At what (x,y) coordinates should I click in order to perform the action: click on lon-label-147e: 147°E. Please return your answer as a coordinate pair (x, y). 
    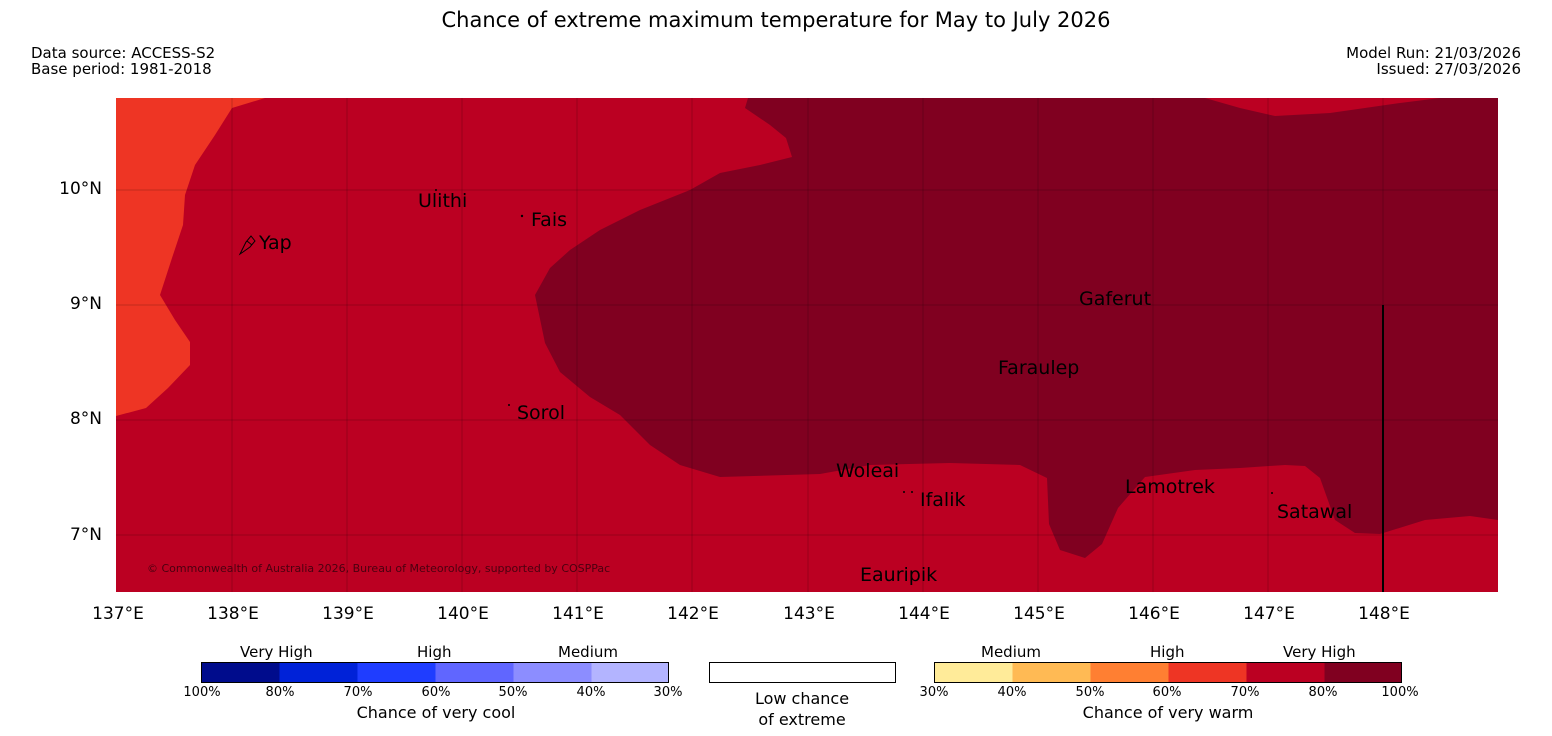
    Looking at the image, I should click on (1269, 614).